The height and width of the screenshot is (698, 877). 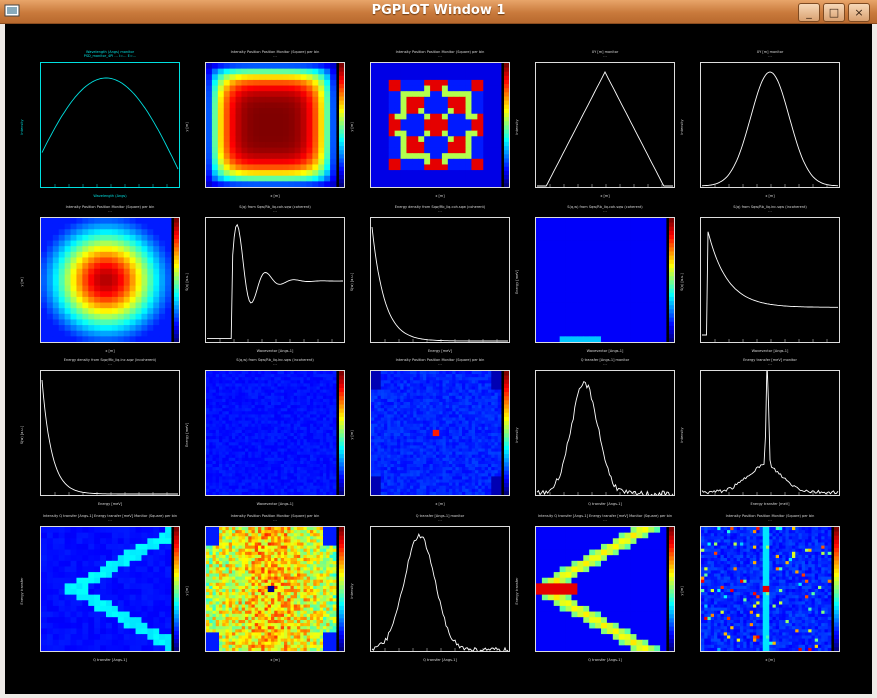 I want to click on window-icon, so click(x=12, y=11).